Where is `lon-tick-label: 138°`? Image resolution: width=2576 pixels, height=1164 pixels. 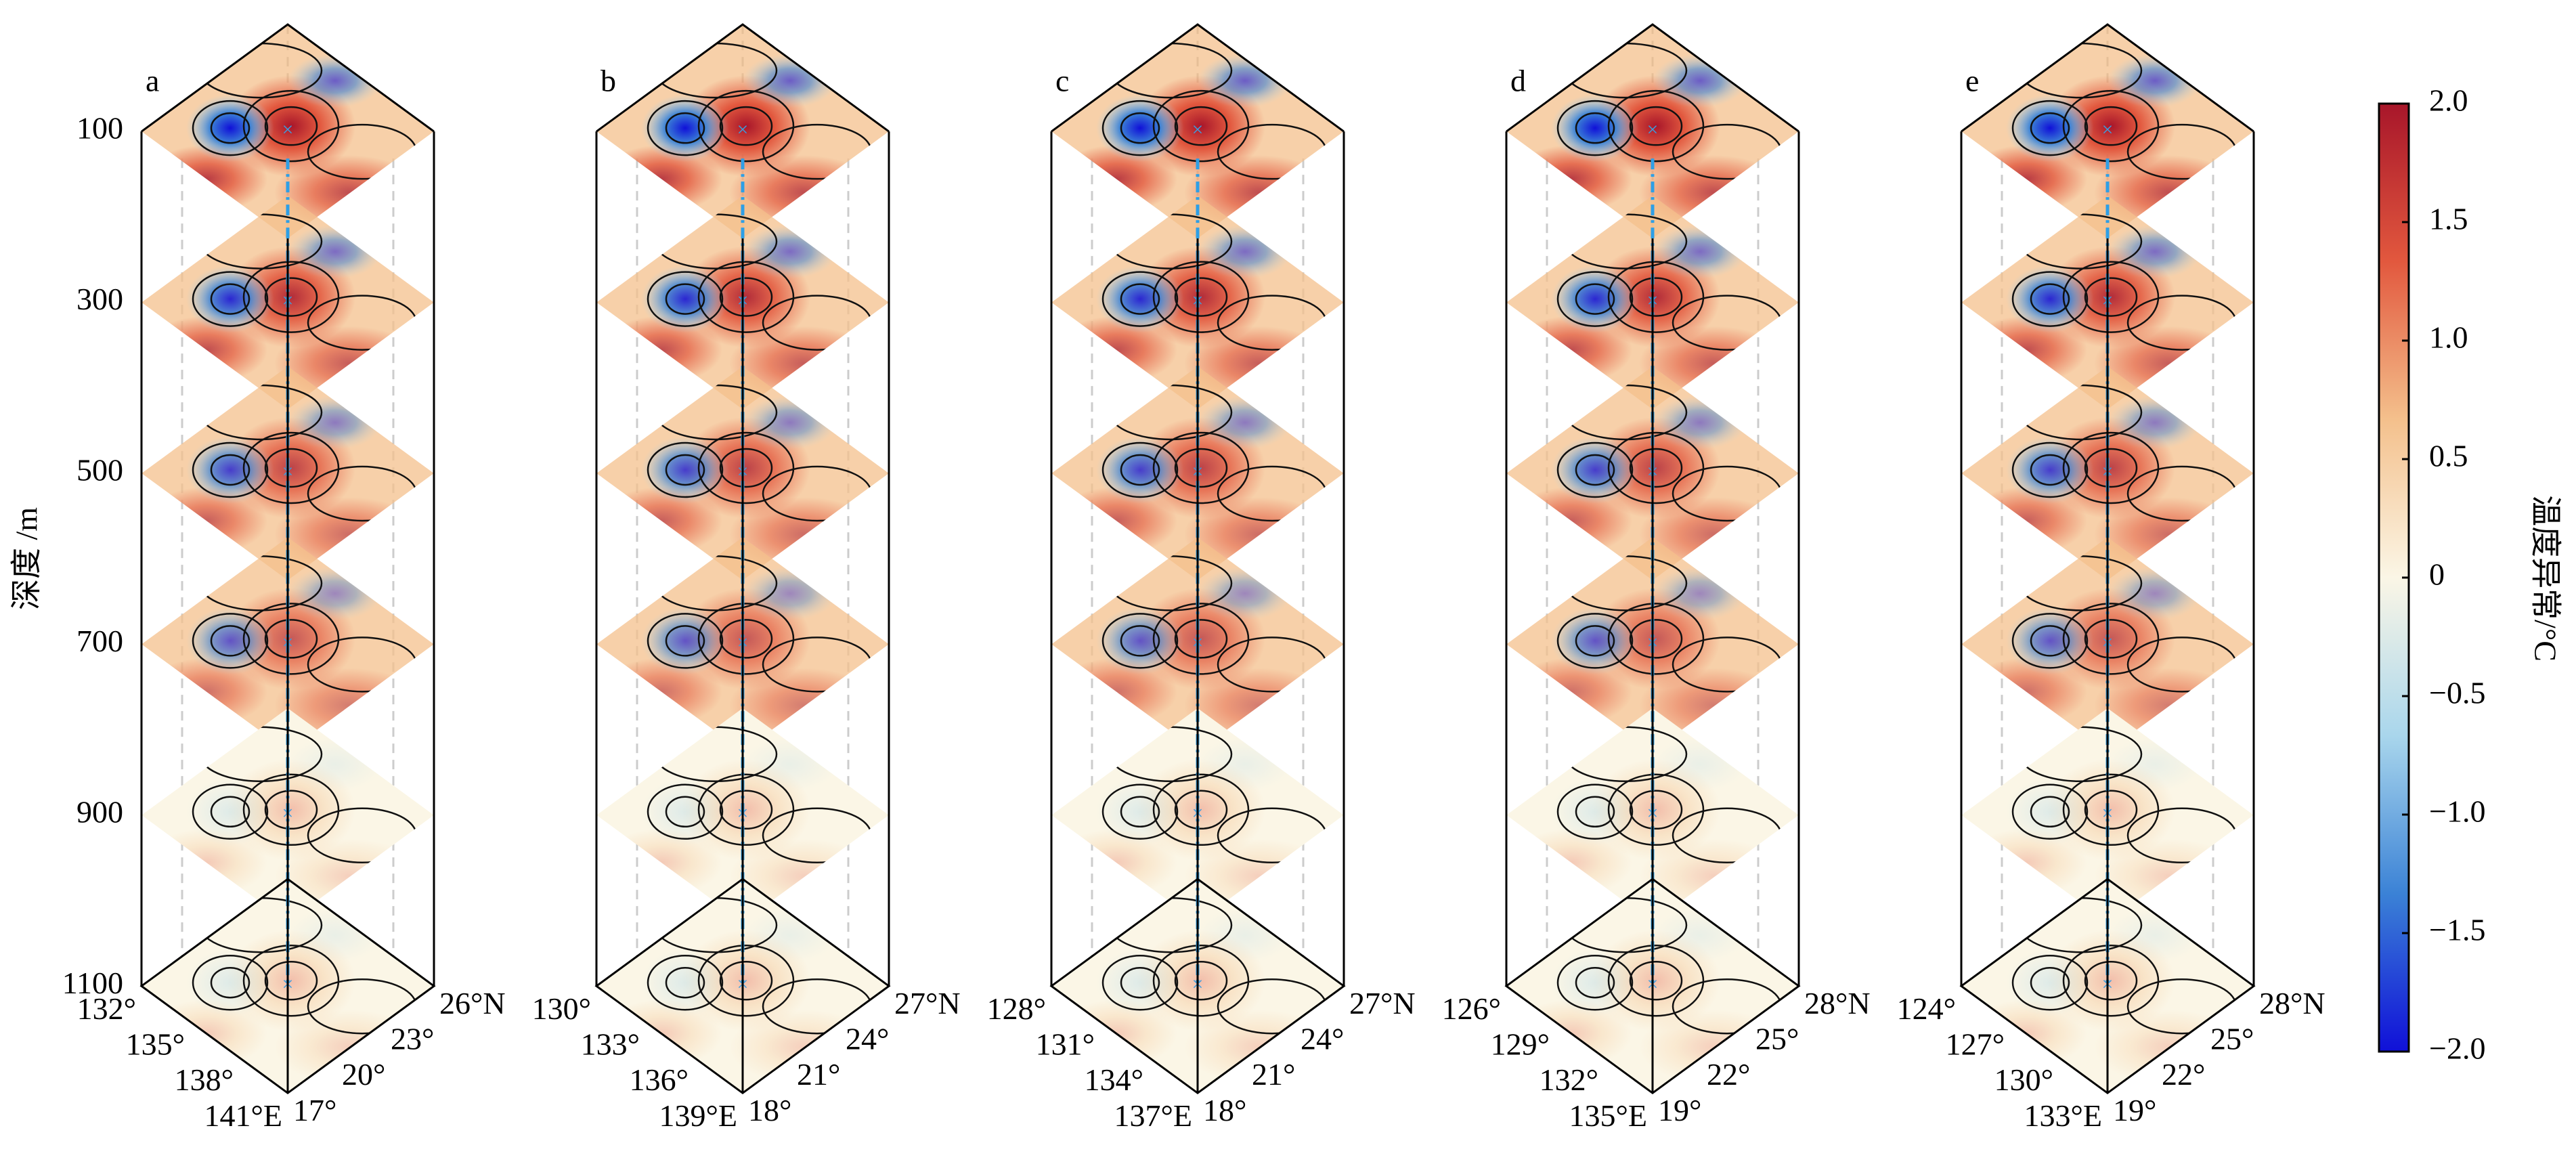 lon-tick-label: 138° is located at coordinates (204, 1079).